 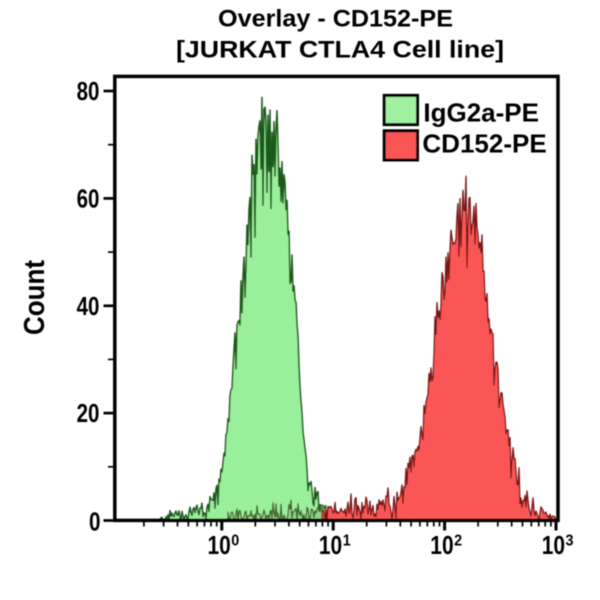 What do you see at coordinates (35, 297) in the screenshot?
I see `svg-text: Count` at bounding box center [35, 297].